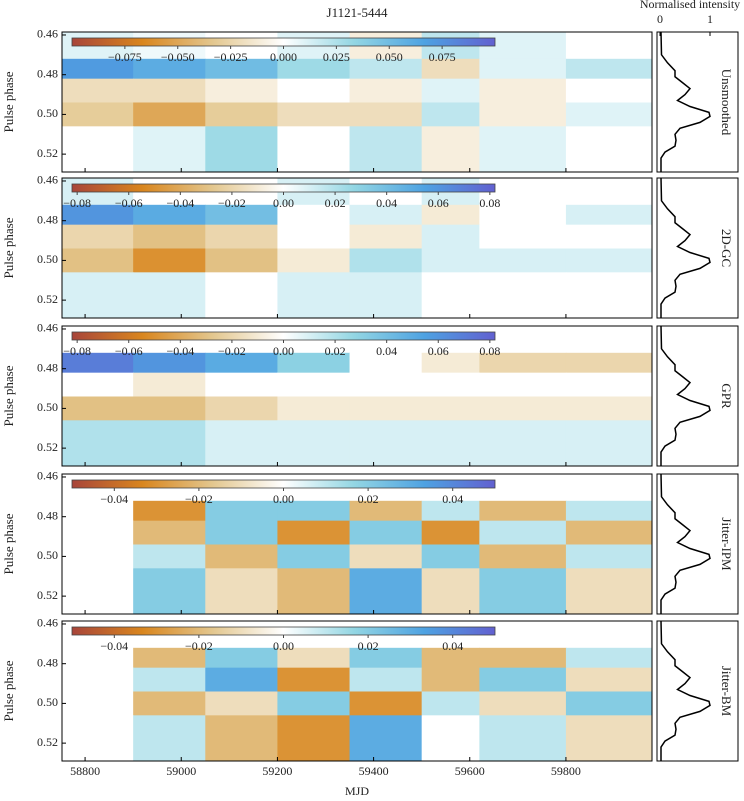 Image resolution: width=744 pixels, height=801 pixels. What do you see at coordinates (726, 544) in the screenshot?
I see `panel-label: Jitter-IPM` at bounding box center [726, 544].